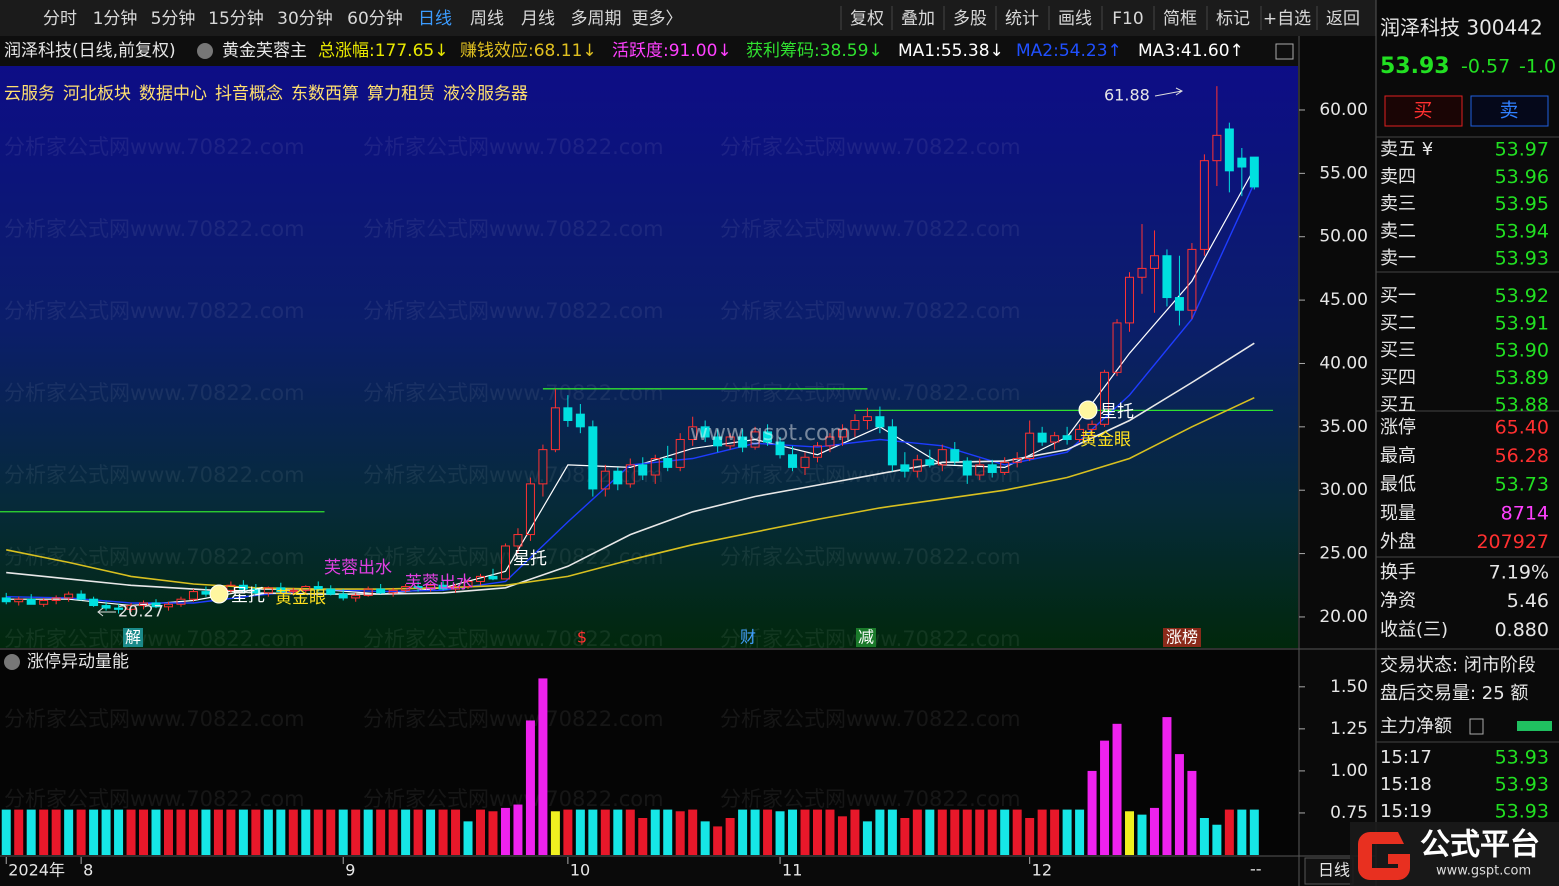 The height and width of the screenshot is (886, 1559). Describe the element at coordinates (1406, 149) in the screenshot. I see `book-label: 卖五 ¥` at that location.